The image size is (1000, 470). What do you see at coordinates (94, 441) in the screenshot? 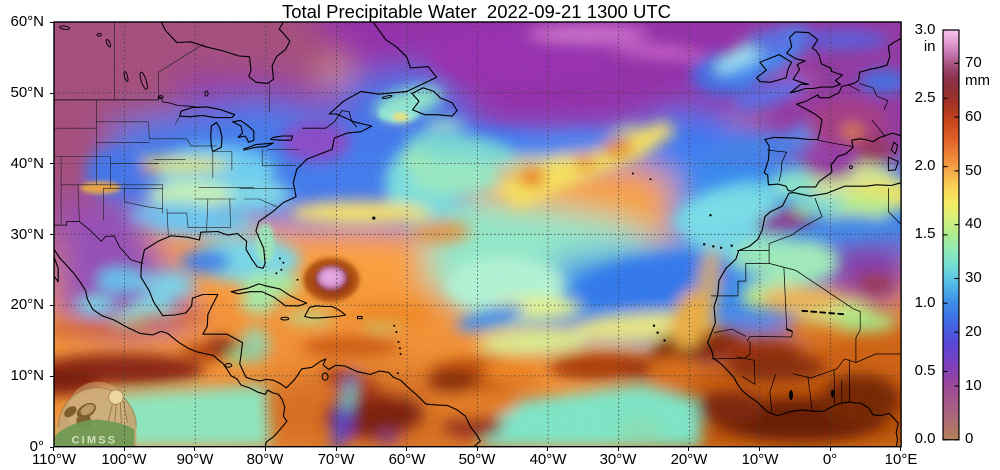
I see `svg-text: CIMSS` at bounding box center [94, 441].